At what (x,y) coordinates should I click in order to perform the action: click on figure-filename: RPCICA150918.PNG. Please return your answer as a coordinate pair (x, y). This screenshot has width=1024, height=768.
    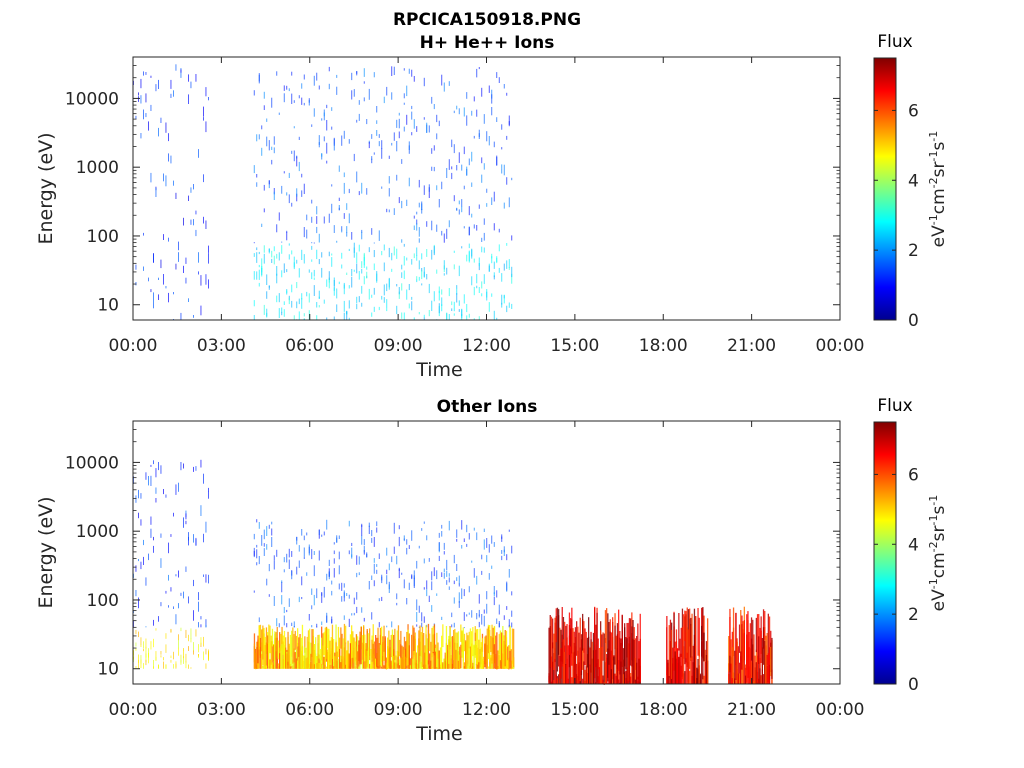
    Looking at the image, I should click on (487, 20).